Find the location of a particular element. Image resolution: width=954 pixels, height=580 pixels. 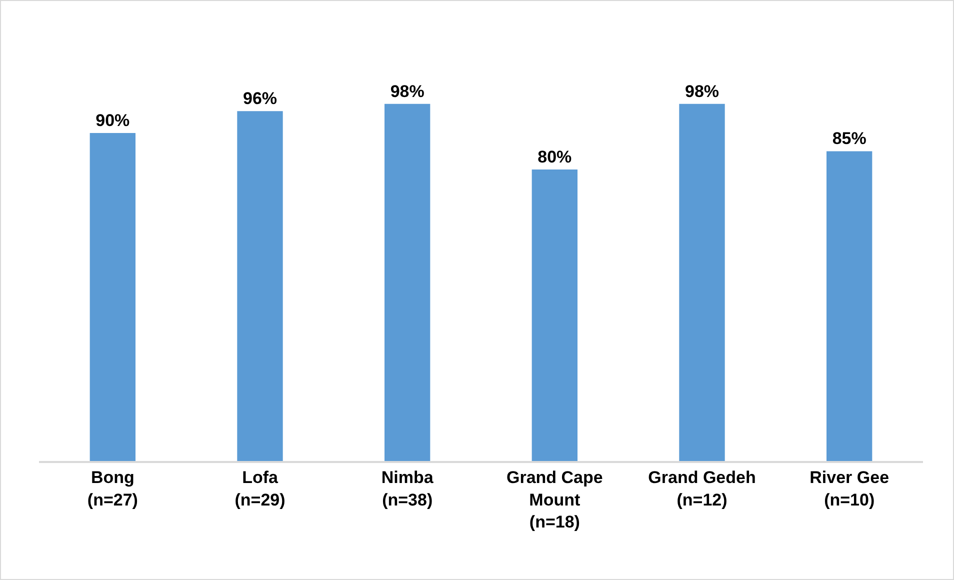

x-tick-label: Bong (n=27) is located at coordinates (112, 489).